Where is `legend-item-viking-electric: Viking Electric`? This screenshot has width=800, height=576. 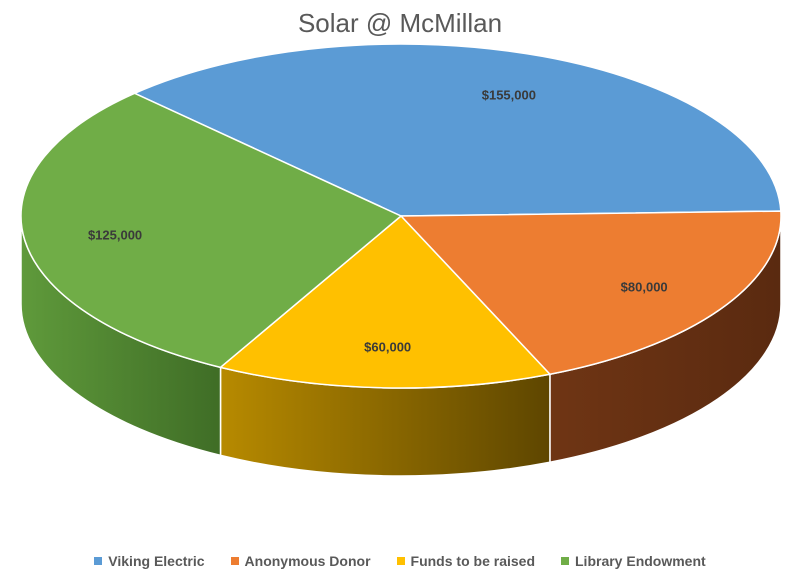 legend-item-viking-electric: Viking Electric is located at coordinates (149, 561).